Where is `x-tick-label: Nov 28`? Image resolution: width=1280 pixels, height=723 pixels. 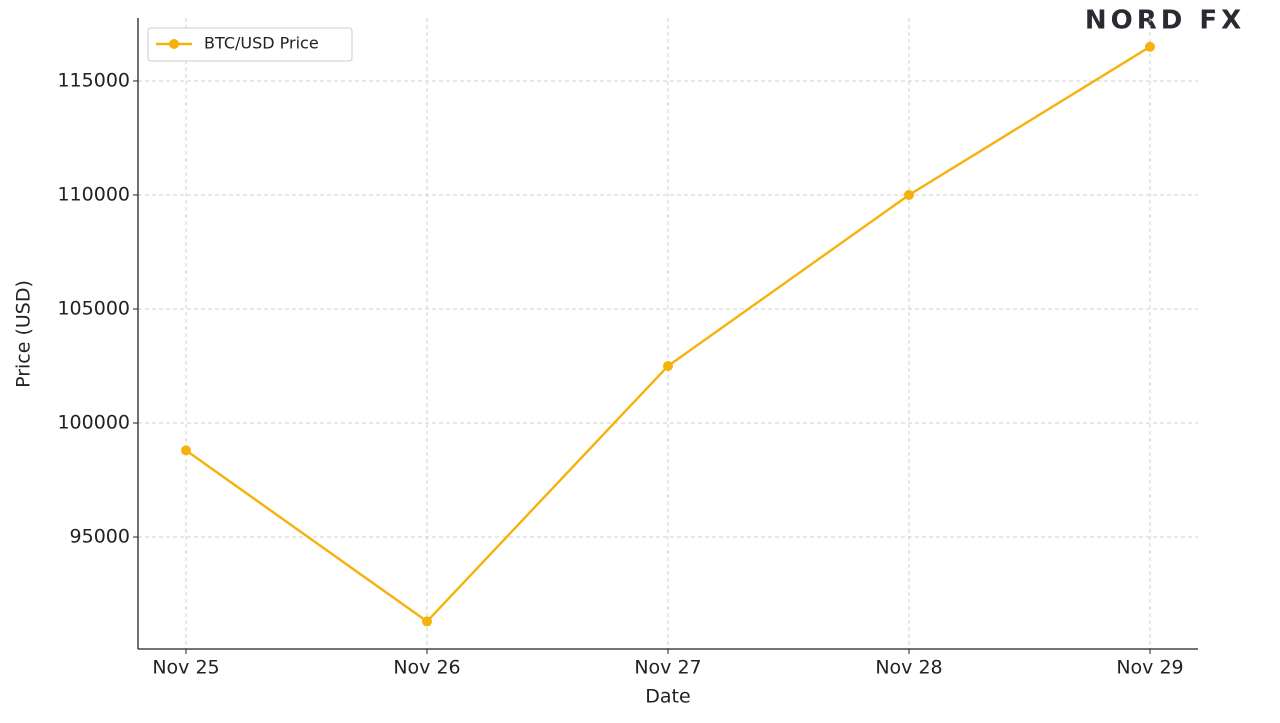 x-tick-label: Nov 28 is located at coordinates (908, 668).